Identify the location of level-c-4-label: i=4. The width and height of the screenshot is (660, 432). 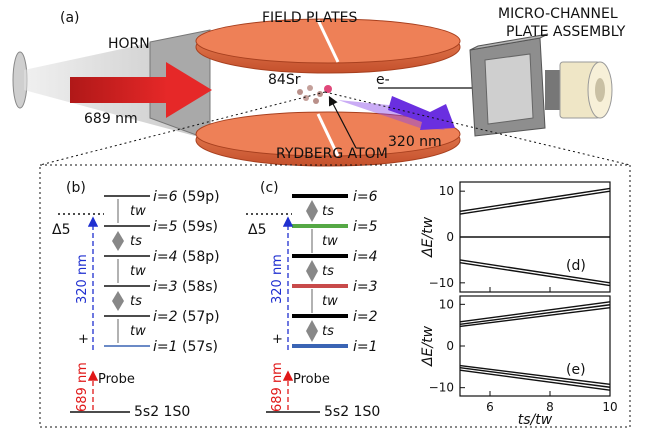
(365, 257).